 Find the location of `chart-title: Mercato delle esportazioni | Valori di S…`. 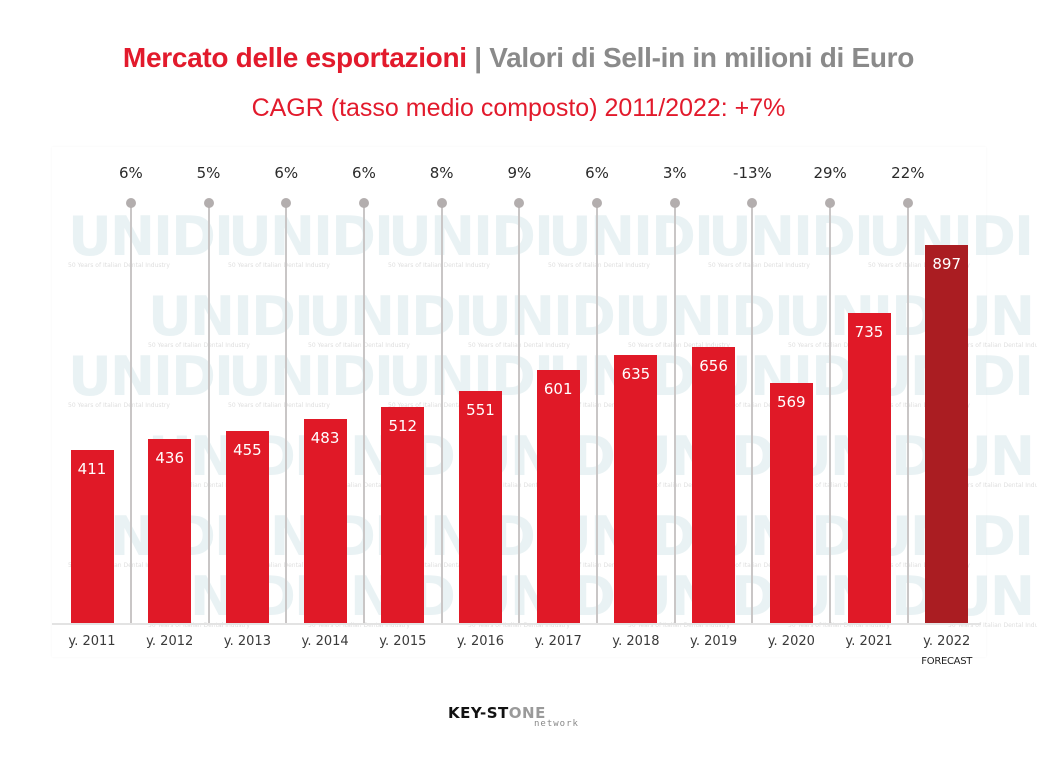

chart-title: Mercato delle esportazioni | Valori di S… is located at coordinates (518, 58).